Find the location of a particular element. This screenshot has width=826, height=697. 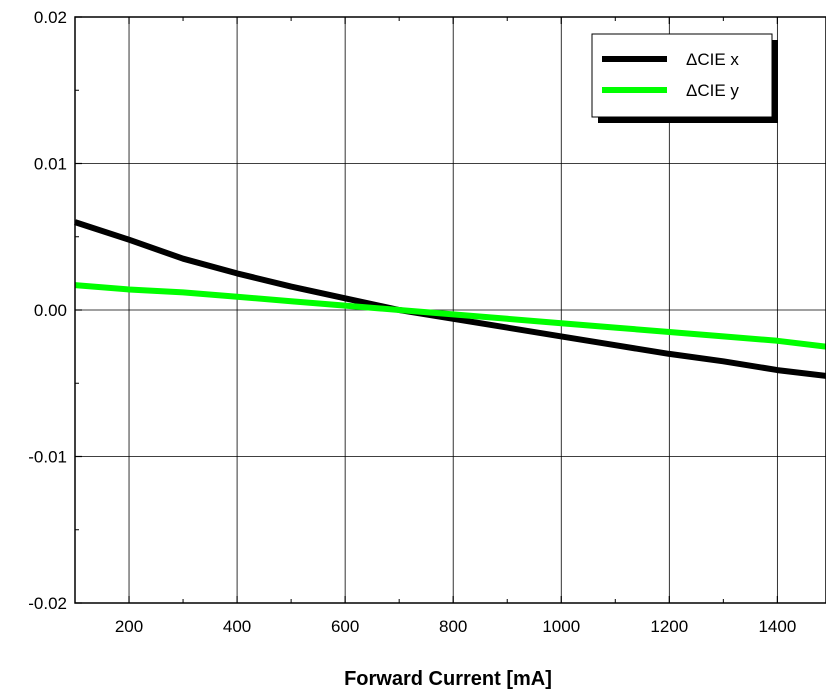

series-line-delta-cie-y is located at coordinates (450, 316).